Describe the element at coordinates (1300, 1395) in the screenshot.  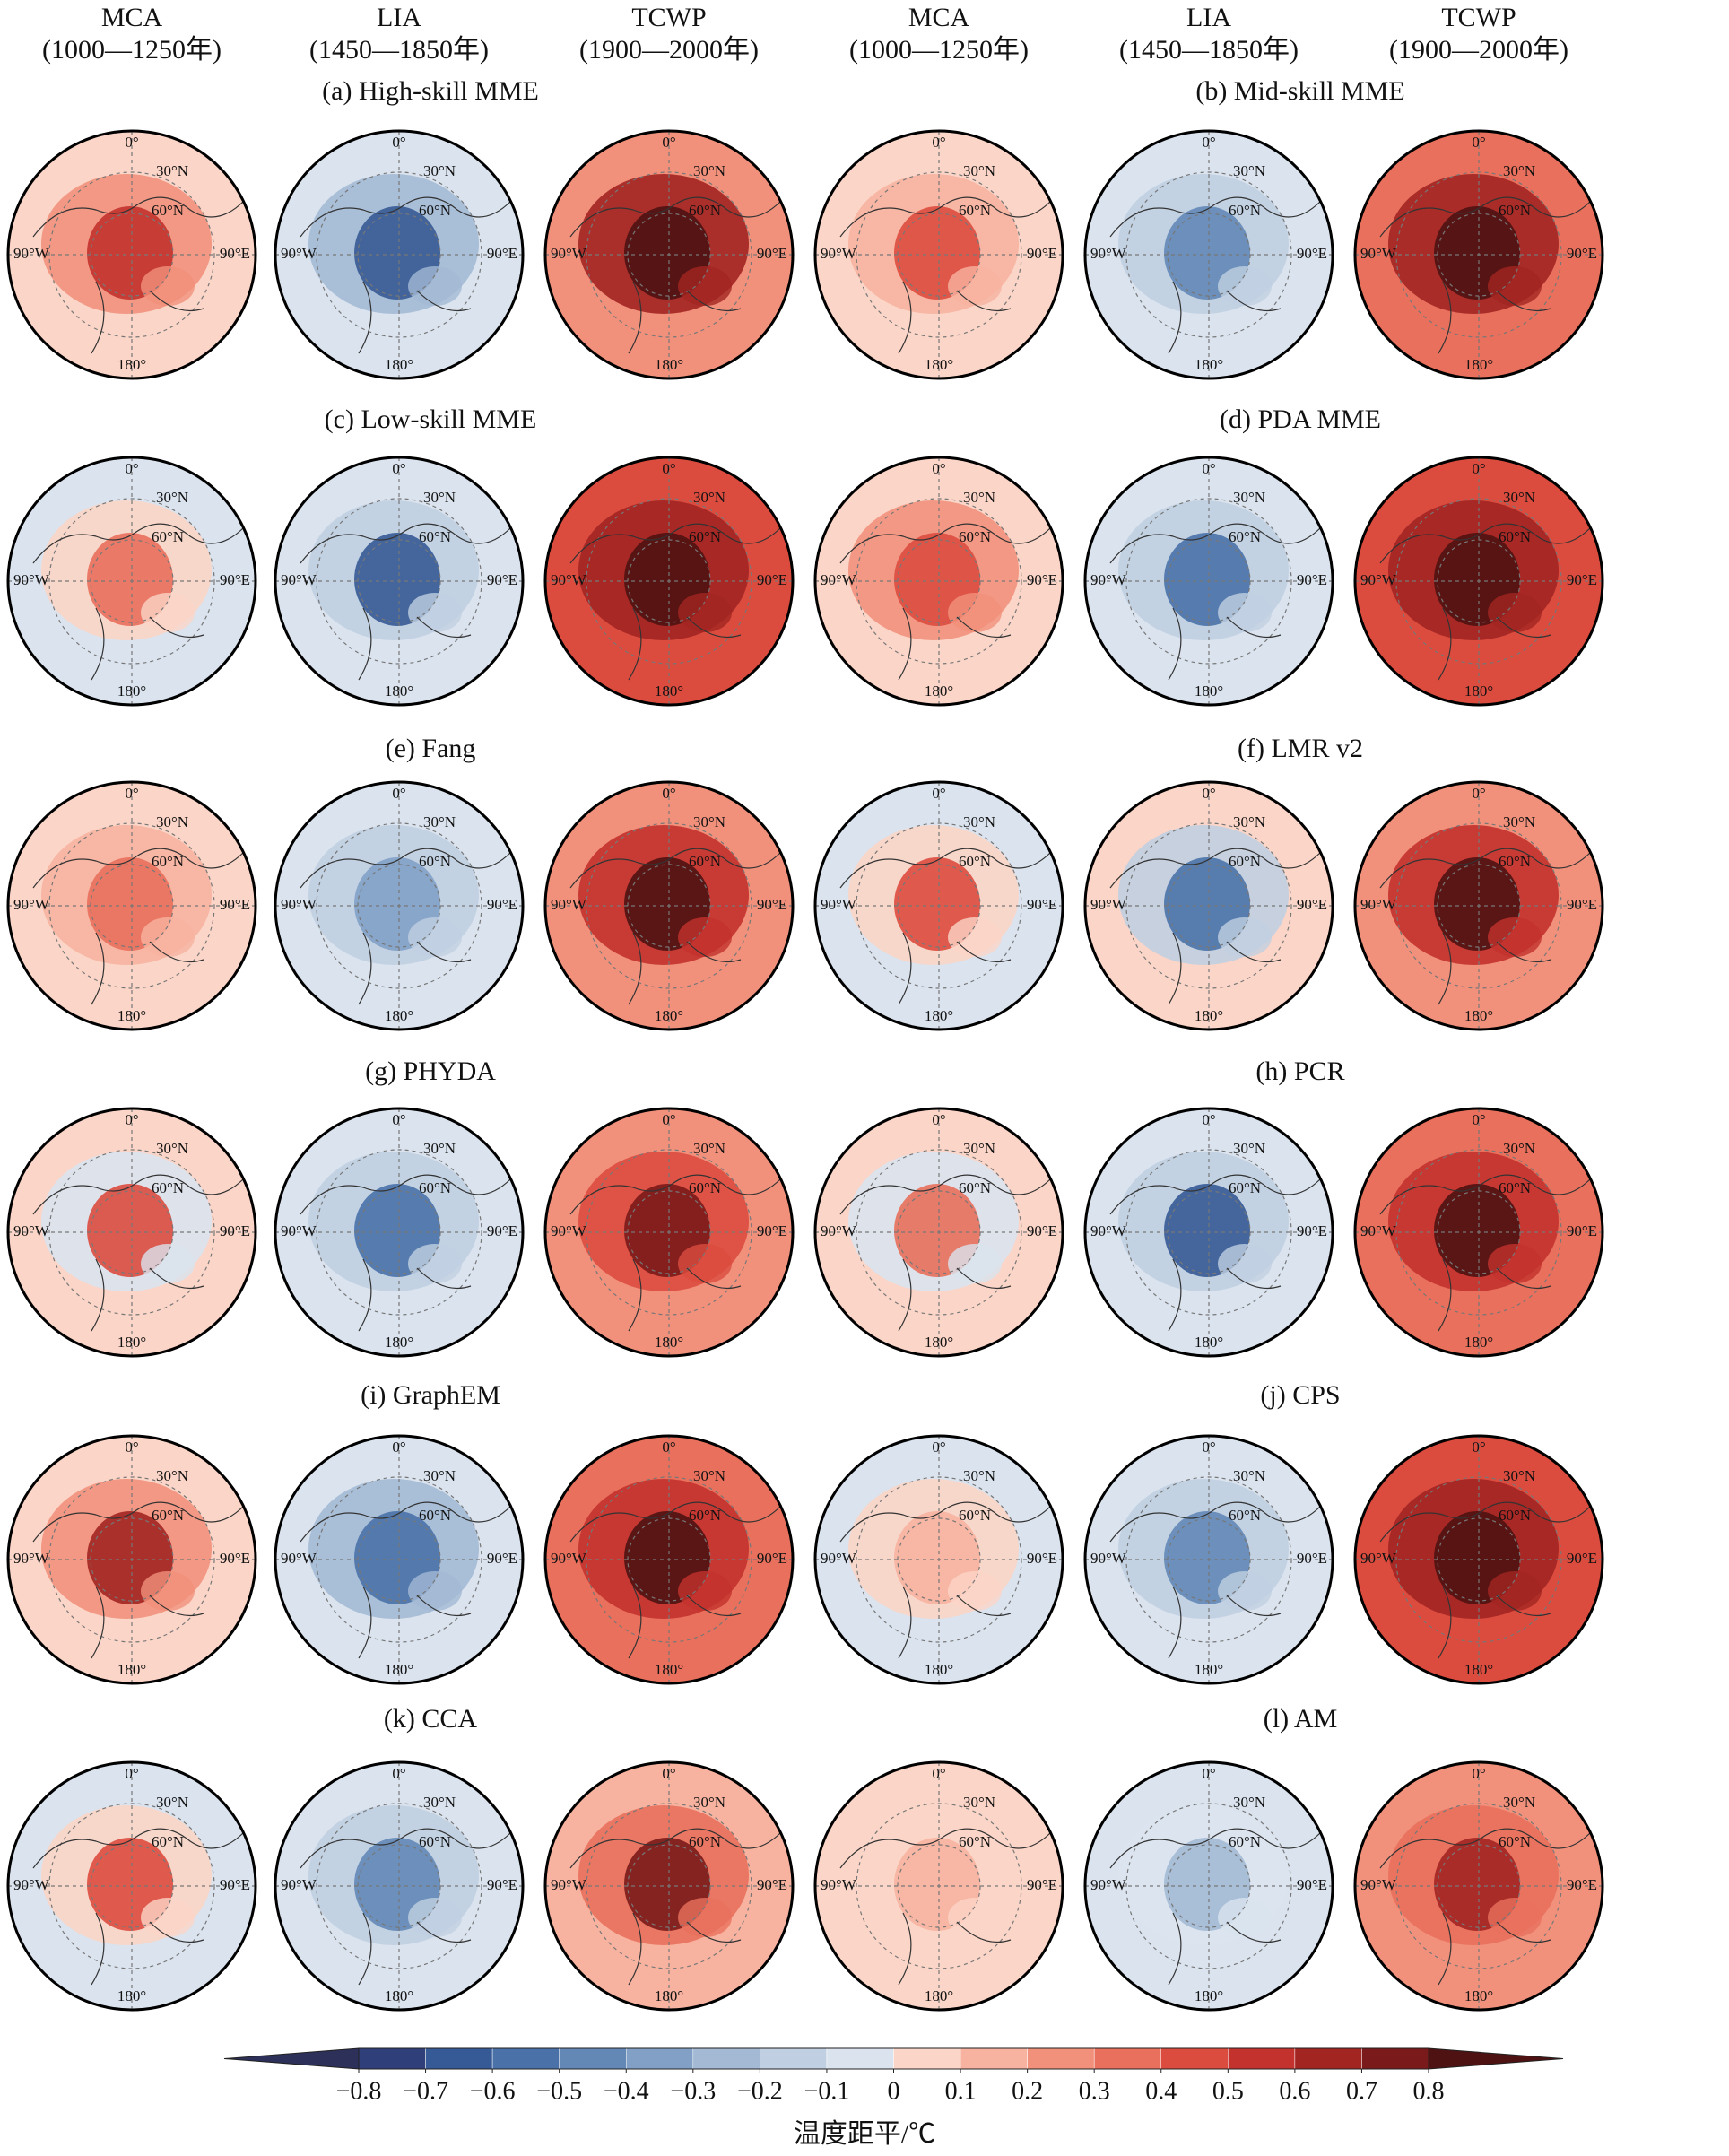
I see `panel-title: (j) CPS` at that location.